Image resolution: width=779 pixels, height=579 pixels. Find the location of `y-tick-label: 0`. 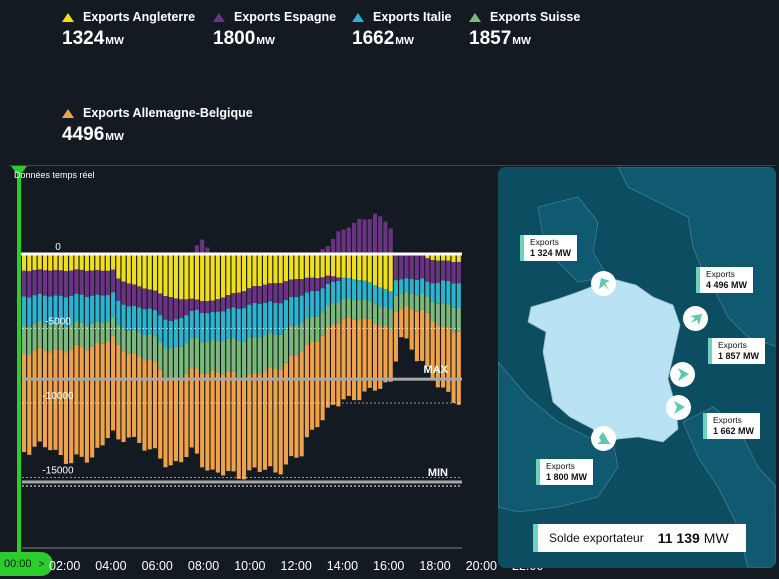

y-tick-label: 0 is located at coordinates (58, 247).